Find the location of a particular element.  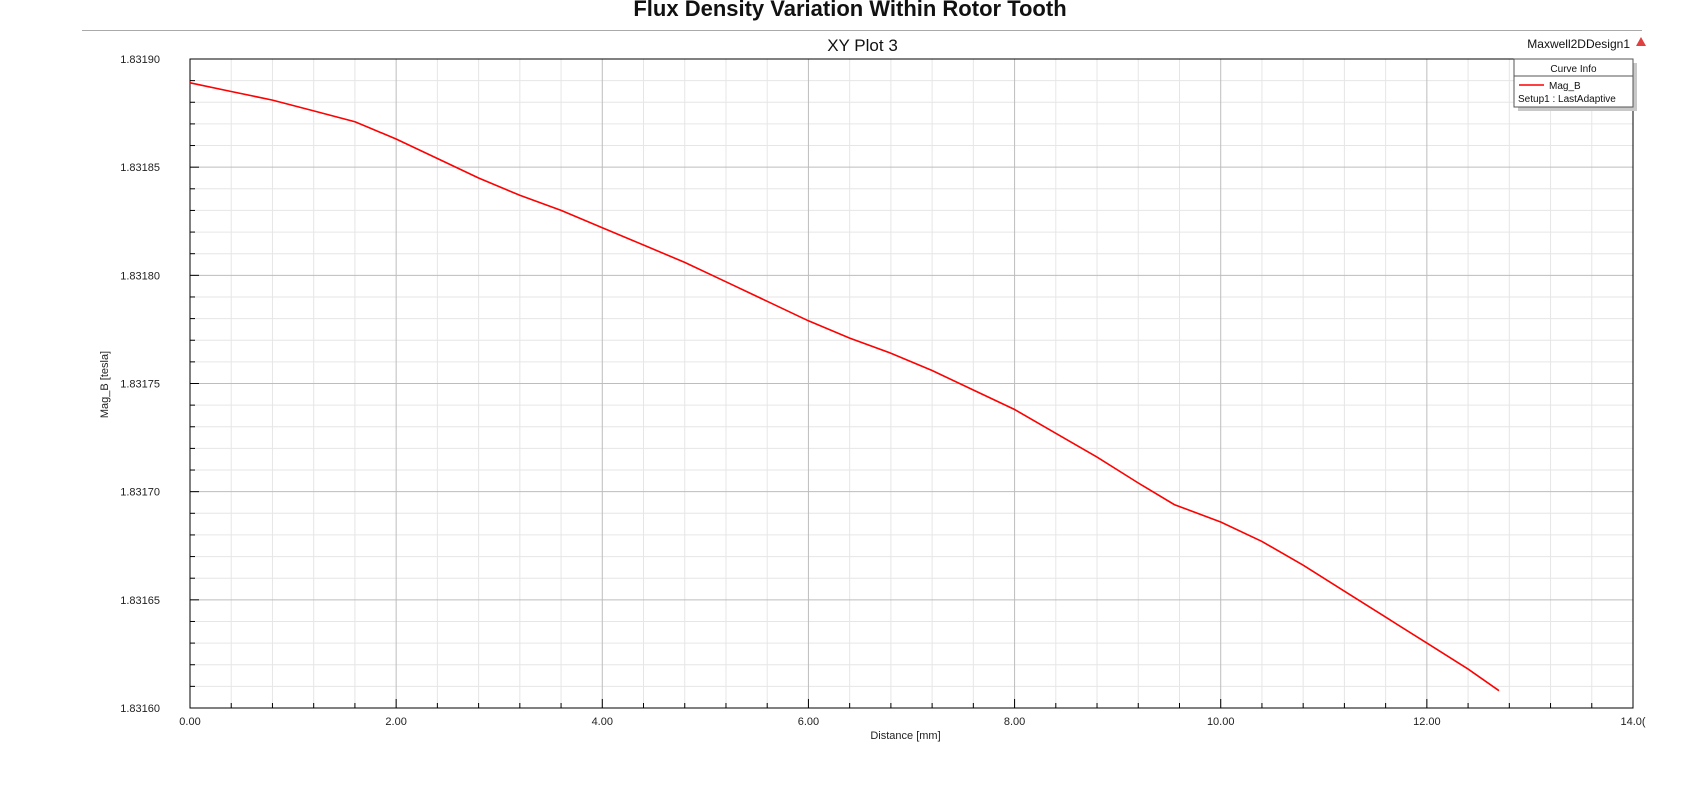

y-tick-label: 1.83170 is located at coordinates (140, 493).